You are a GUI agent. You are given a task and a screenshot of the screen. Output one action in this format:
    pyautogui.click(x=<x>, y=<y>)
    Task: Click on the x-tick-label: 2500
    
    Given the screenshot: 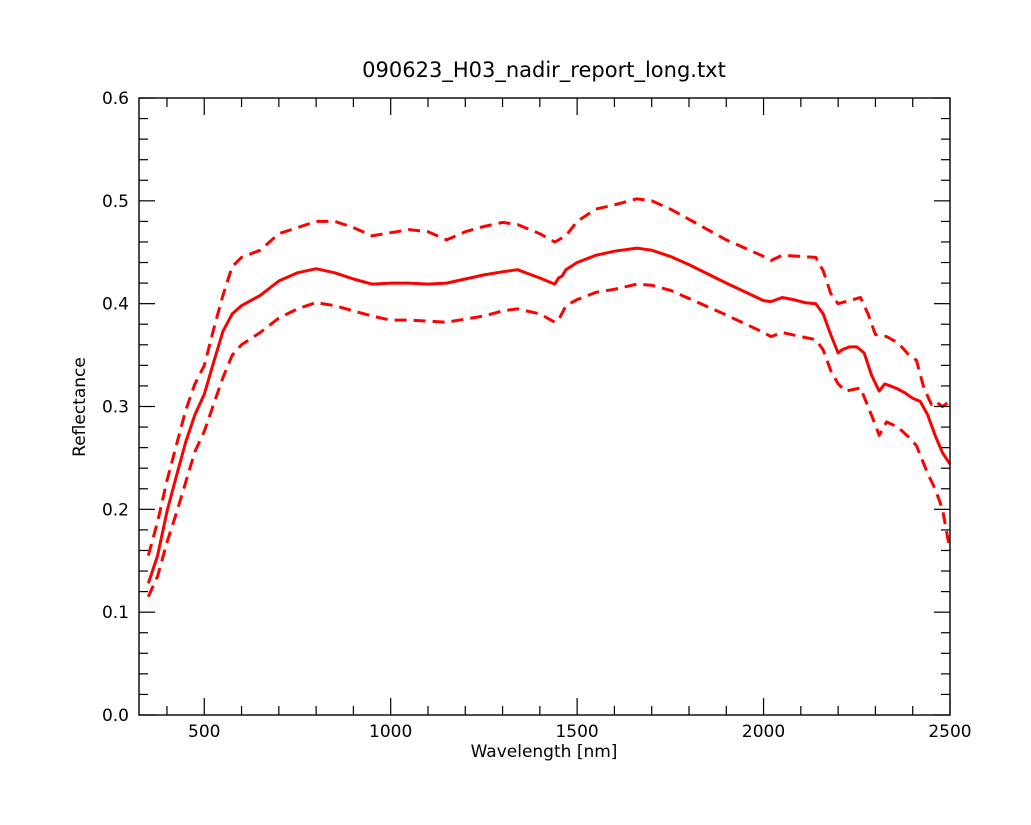 What is the action you would take?
    pyautogui.click(x=949, y=732)
    